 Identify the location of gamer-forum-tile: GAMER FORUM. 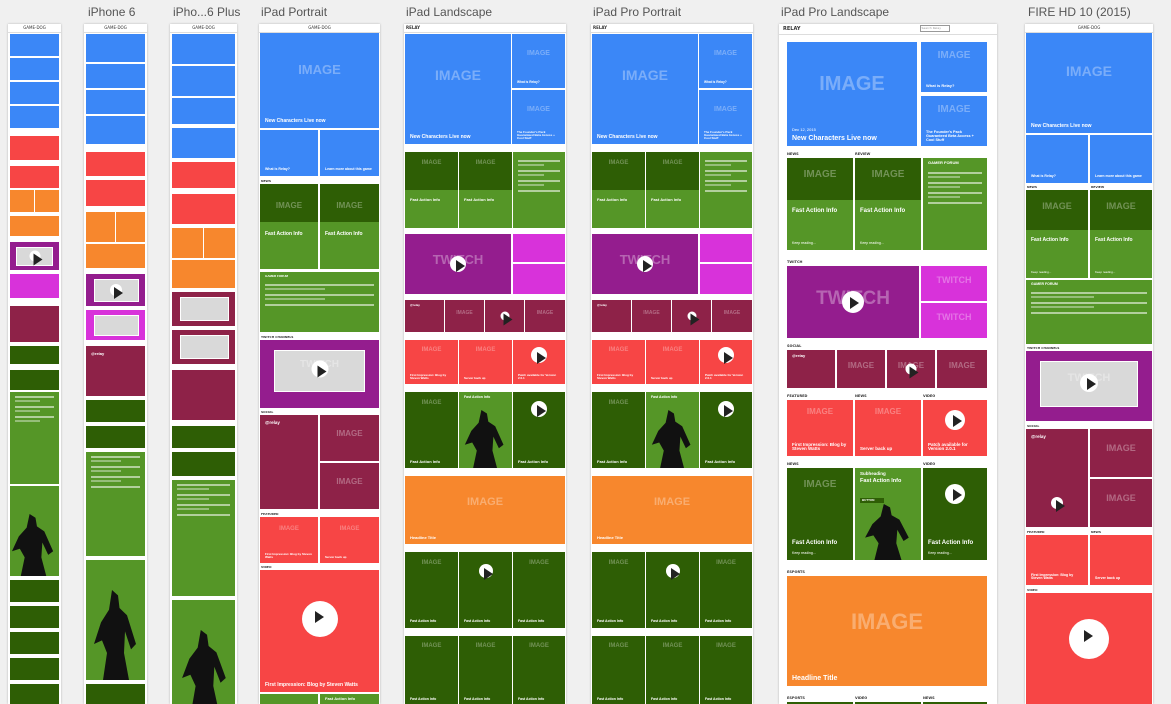
(1089, 312).